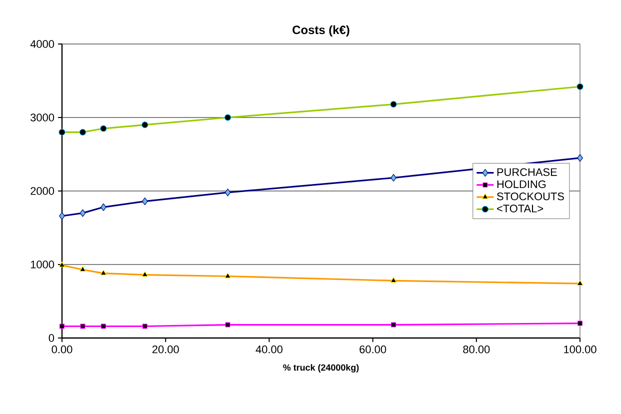  I want to click on y-tick-label: 0, so click(51, 338).